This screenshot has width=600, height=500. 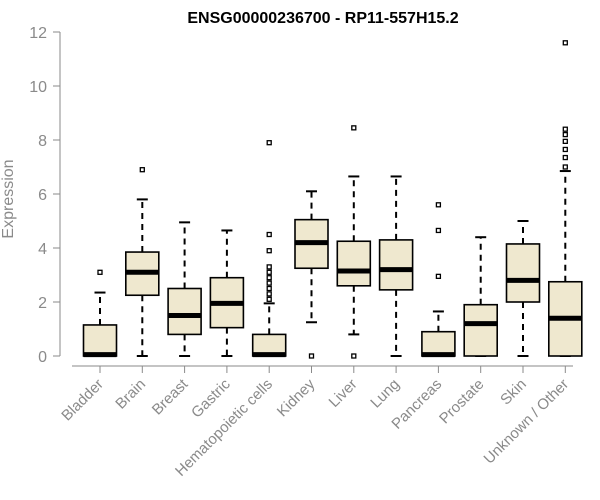 What do you see at coordinates (42, 195) in the screenshot?
I see `y-tick-label-6: 6` at bounding box center [42, 195].